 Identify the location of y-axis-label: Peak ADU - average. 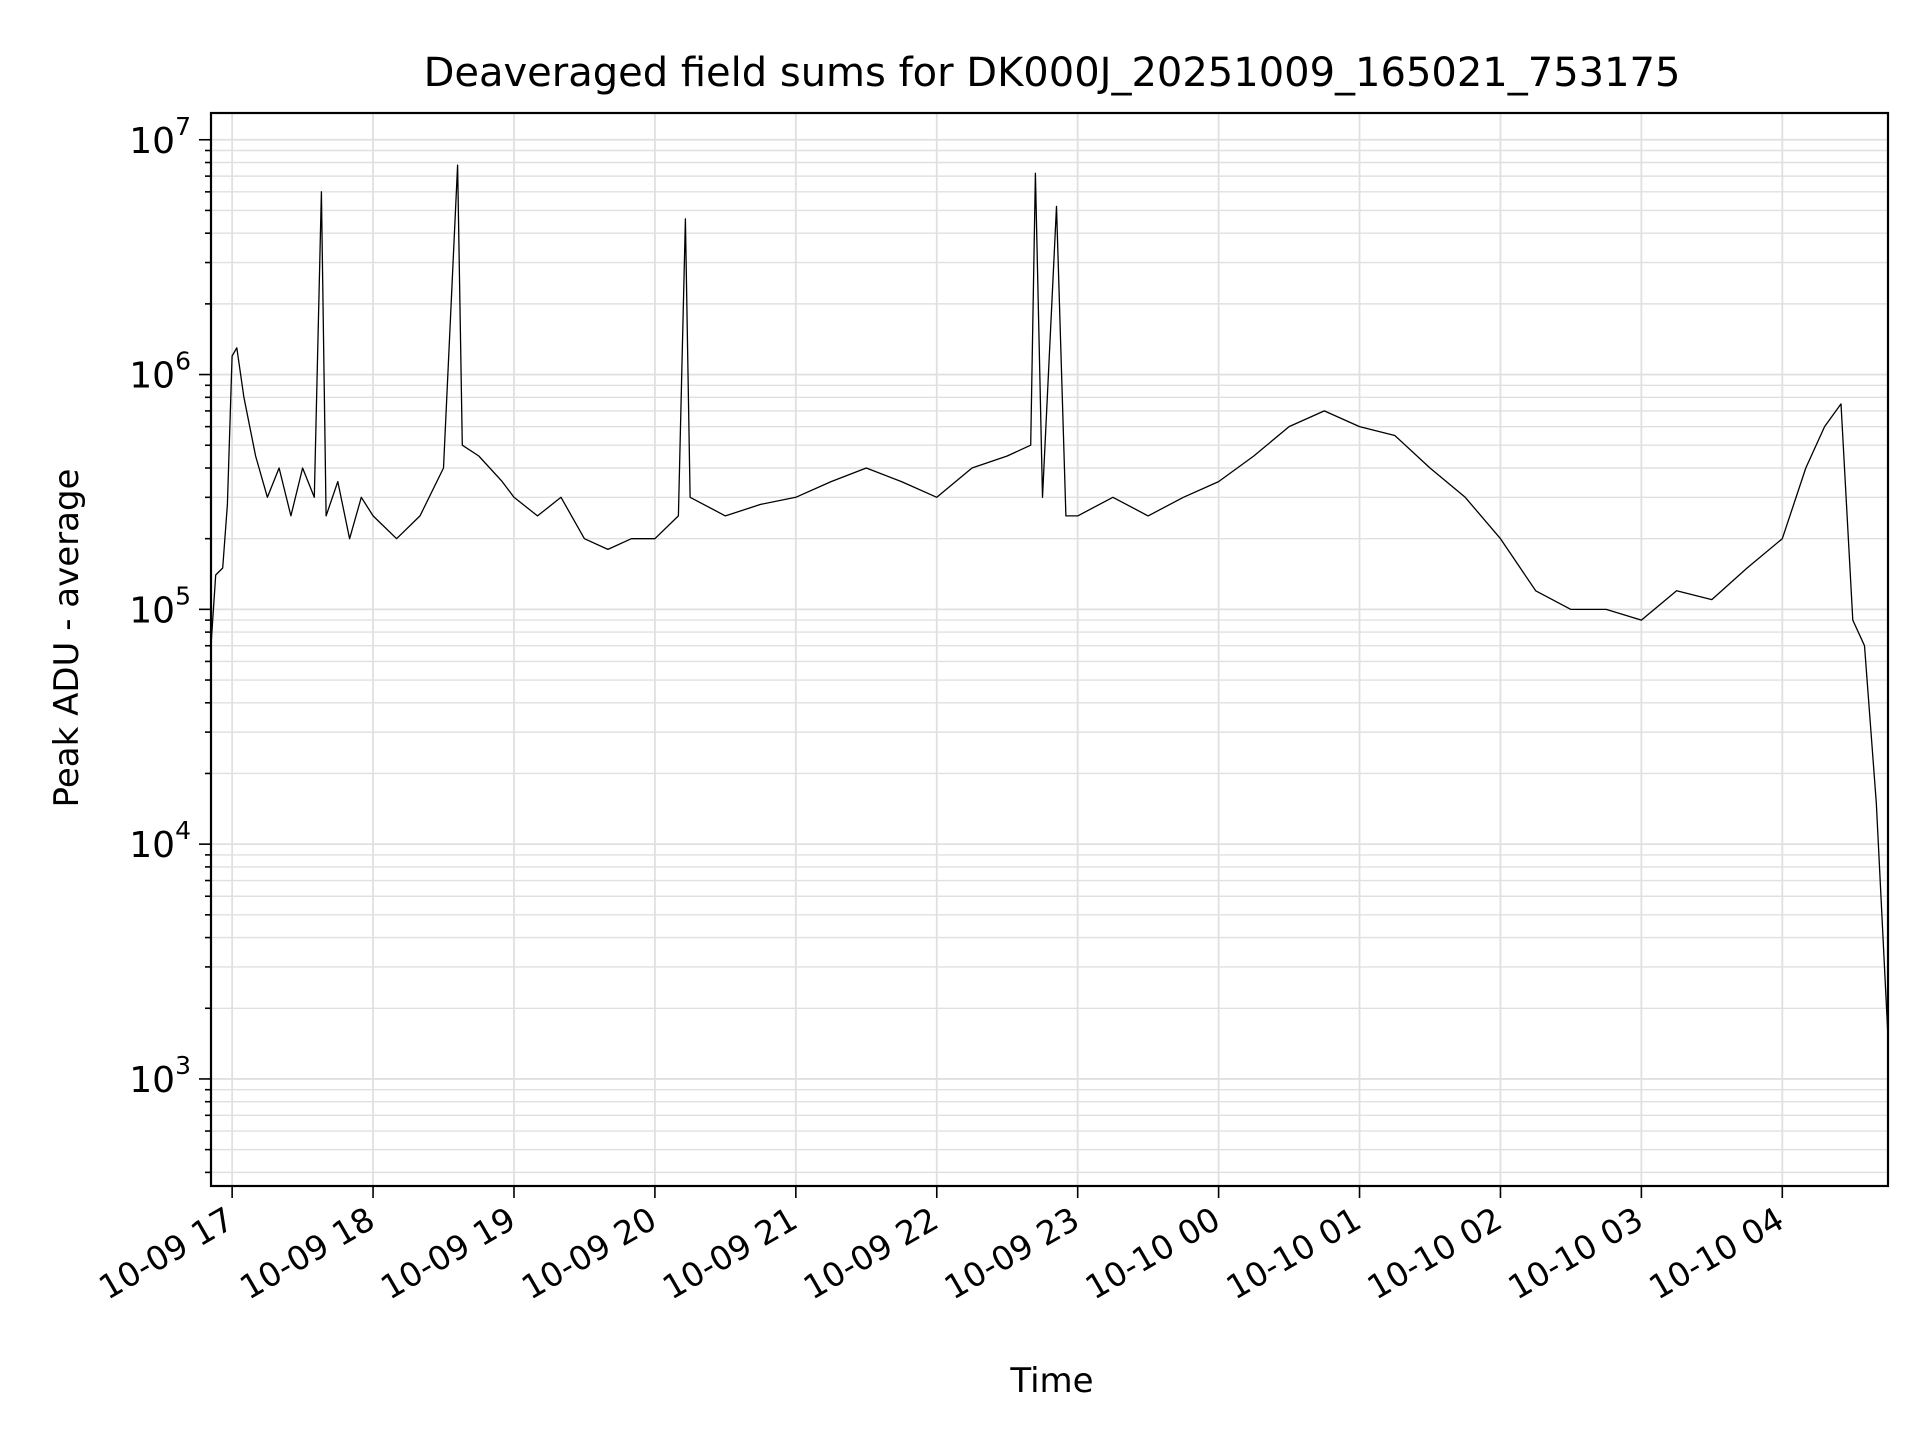
(67, 638).